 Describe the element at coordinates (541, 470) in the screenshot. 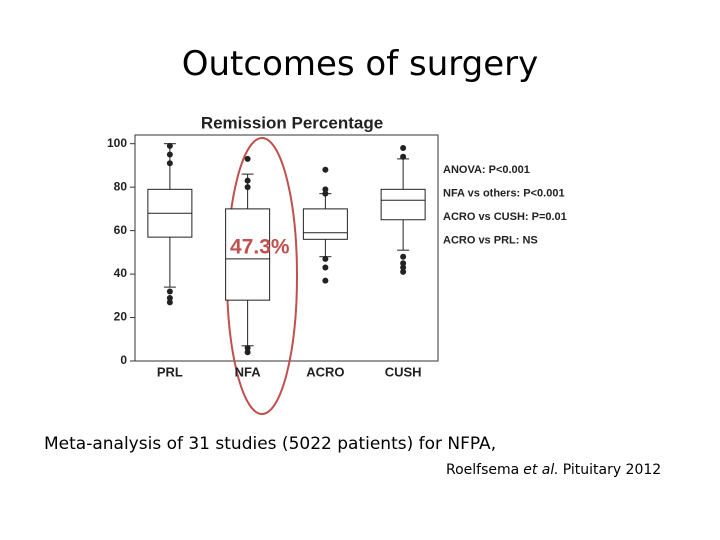

I see `citation-etal: et al.` at that location.